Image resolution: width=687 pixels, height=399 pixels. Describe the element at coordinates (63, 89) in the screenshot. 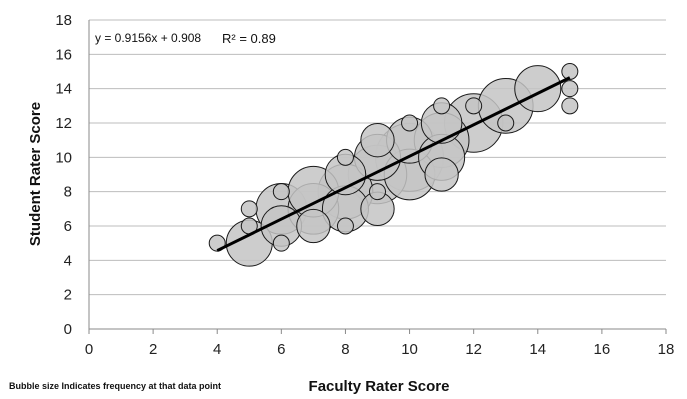

I see `y-tick-label: 14` at that location.